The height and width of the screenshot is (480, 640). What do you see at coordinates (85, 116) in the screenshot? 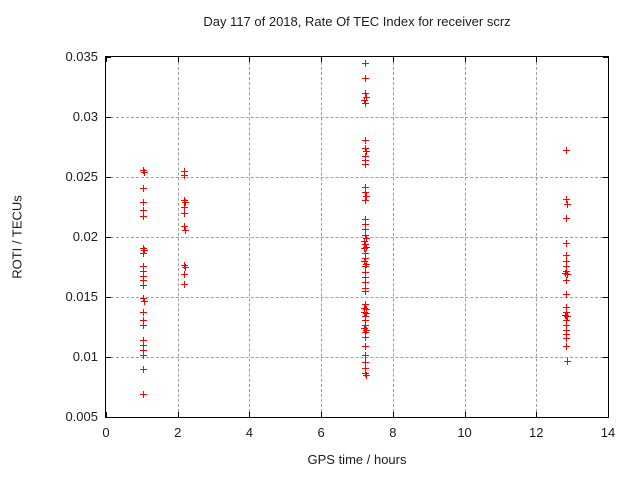
I see `y-tick-label: 0.03` at bounding box center [85, 116].